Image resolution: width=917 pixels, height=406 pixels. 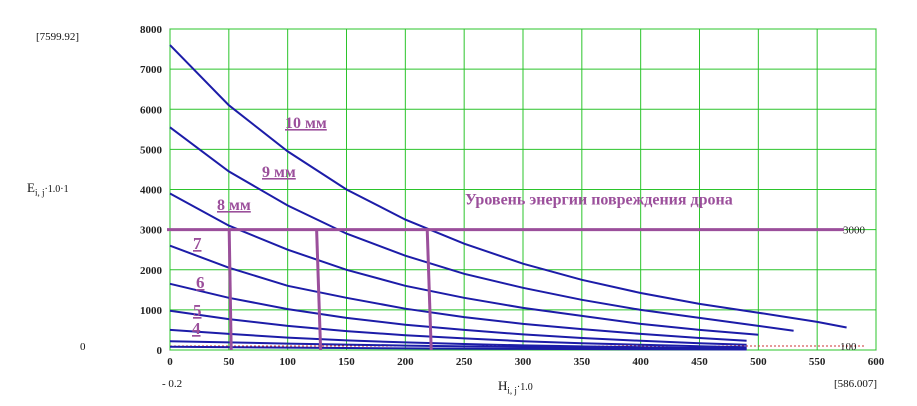 What do you see at coordinates (170, 362) in the screenshot?
I see `x-tick-label: 0` at bounding box center [170, 362].